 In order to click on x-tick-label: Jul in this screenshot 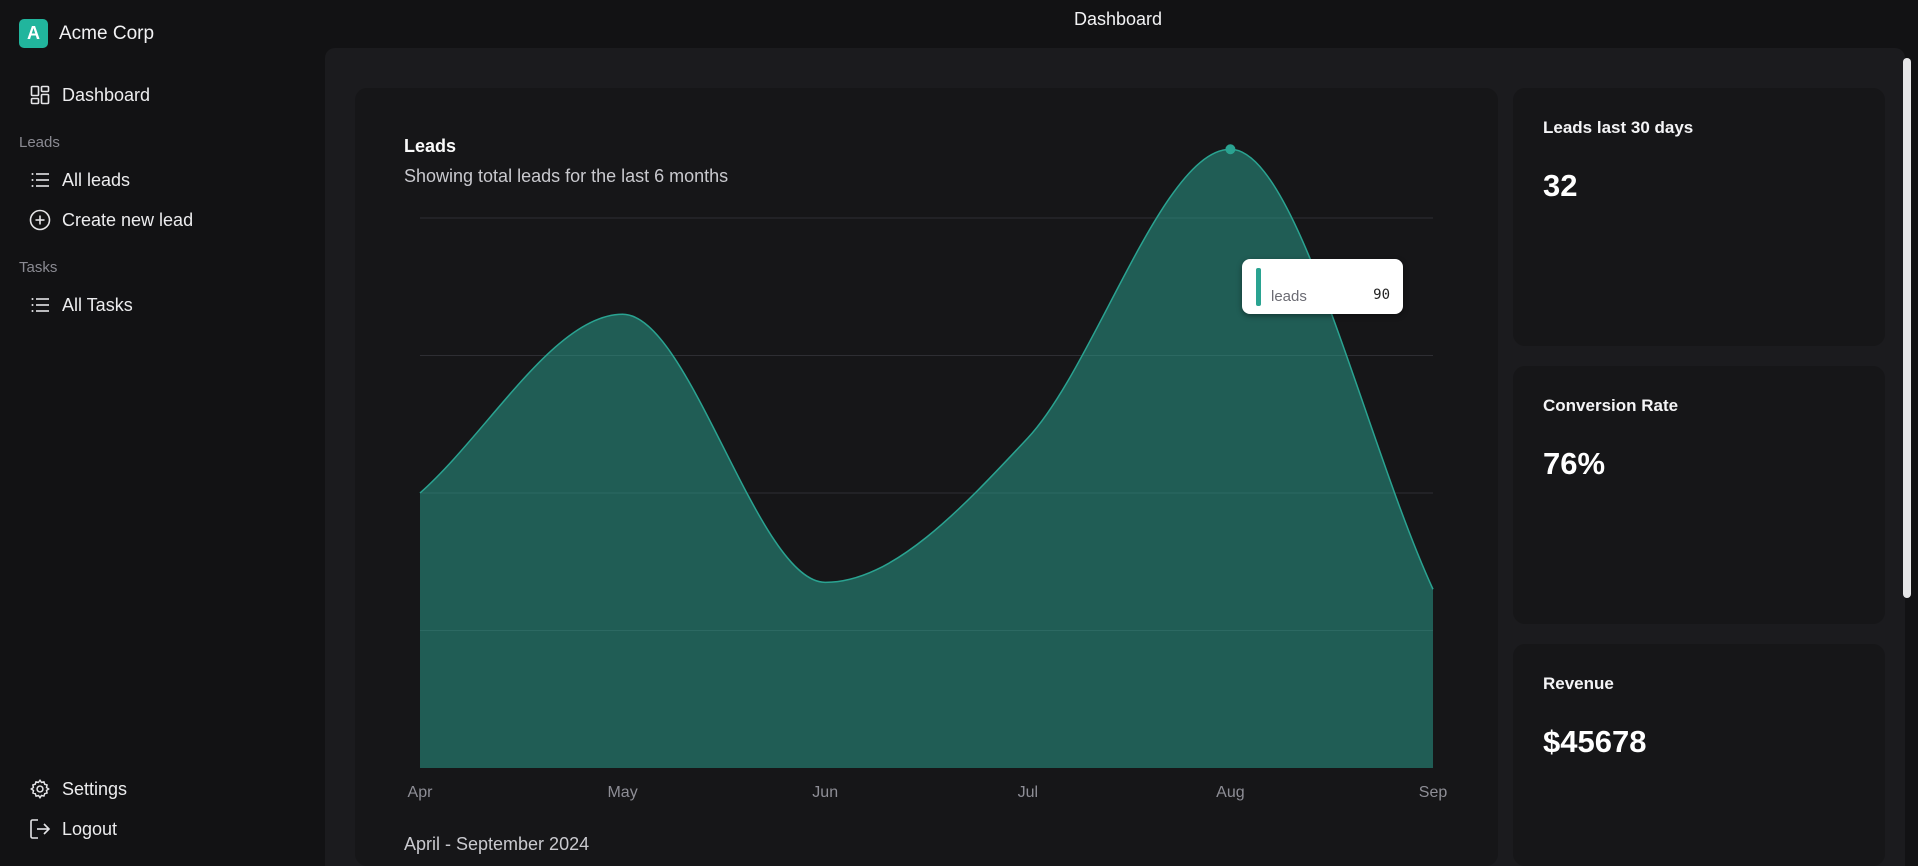, I will do `click(1028, 792)`.